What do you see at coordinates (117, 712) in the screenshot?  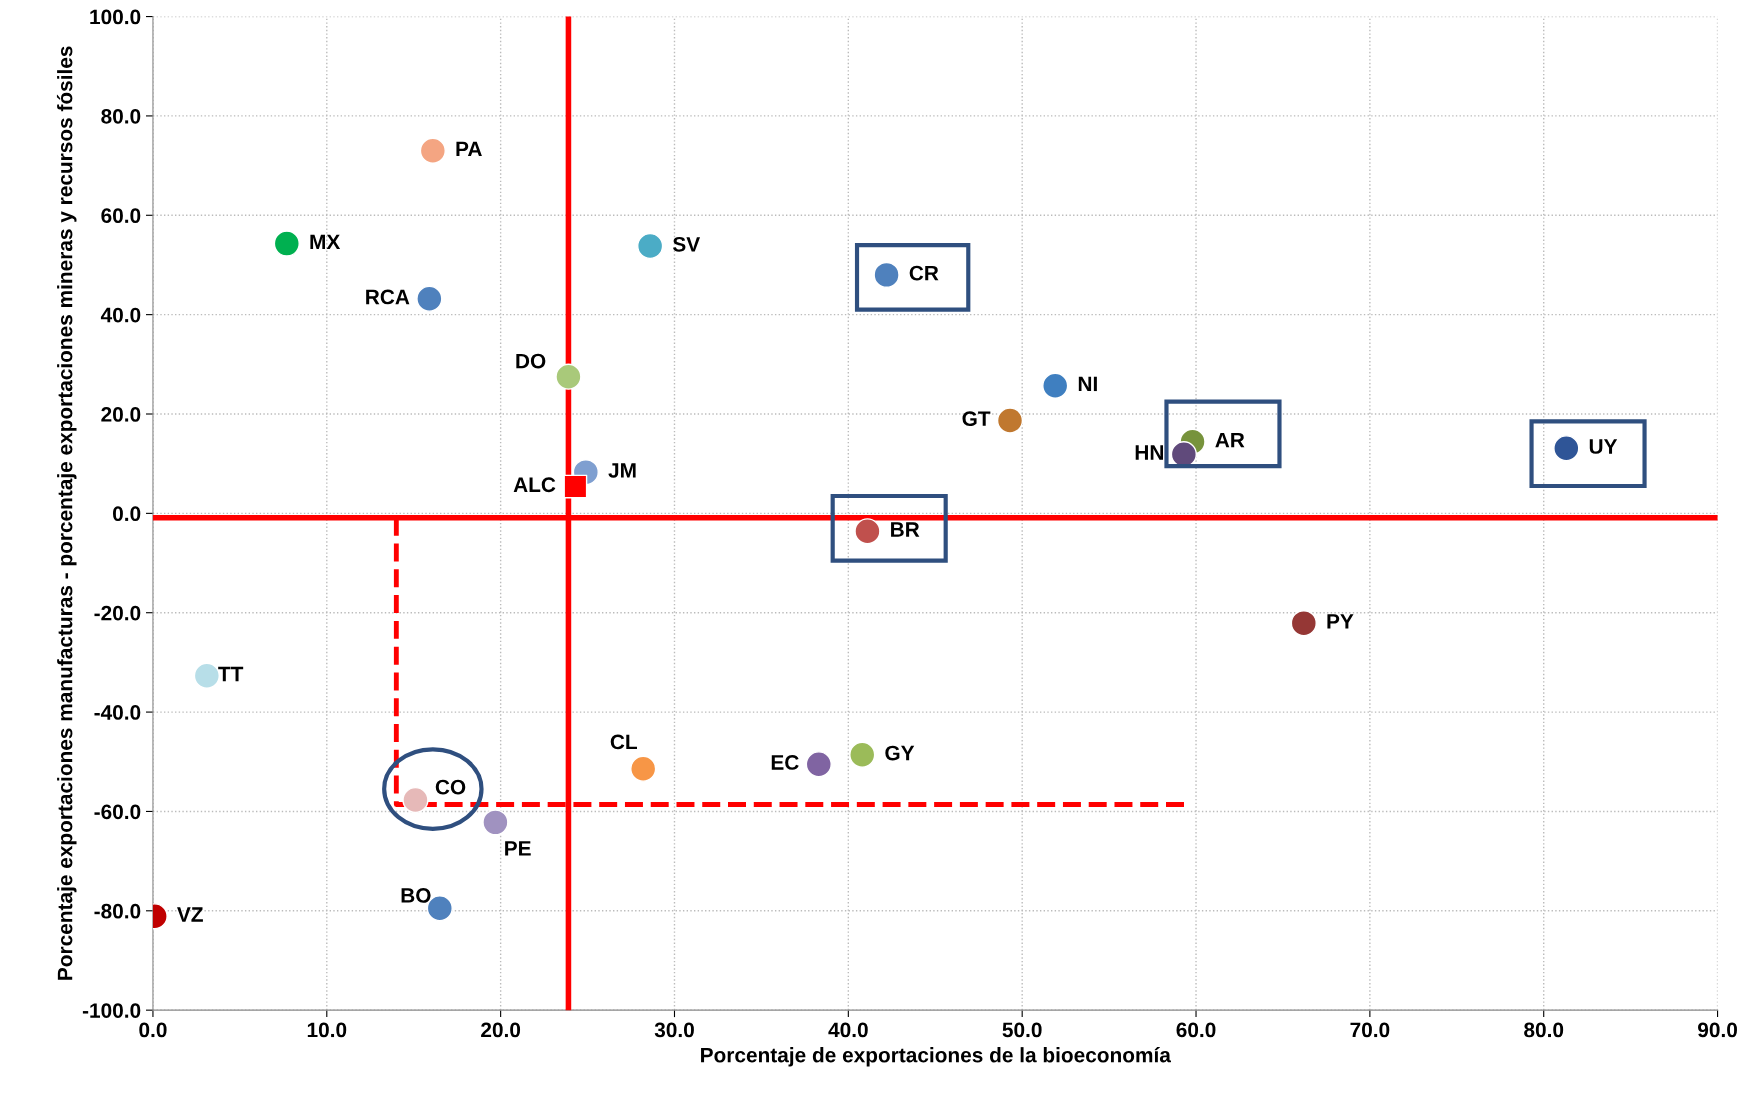 I see `y-tick-label: -40.0` at bounding box center [117, 712].